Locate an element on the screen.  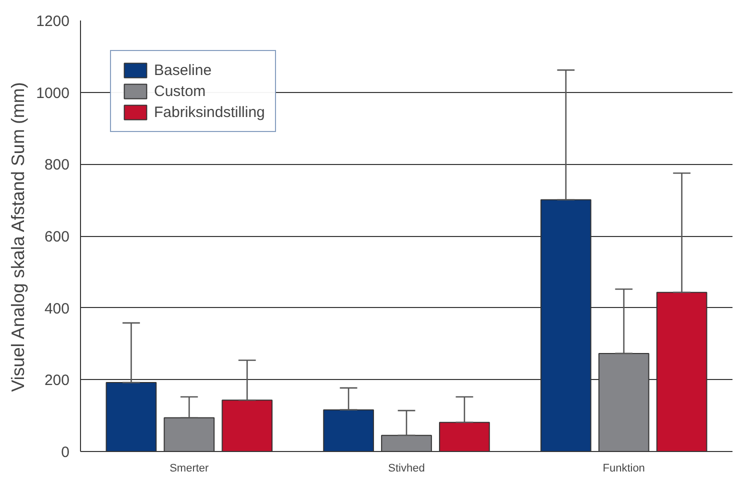
legend-label: Custom is located at coordinates (180, 91).